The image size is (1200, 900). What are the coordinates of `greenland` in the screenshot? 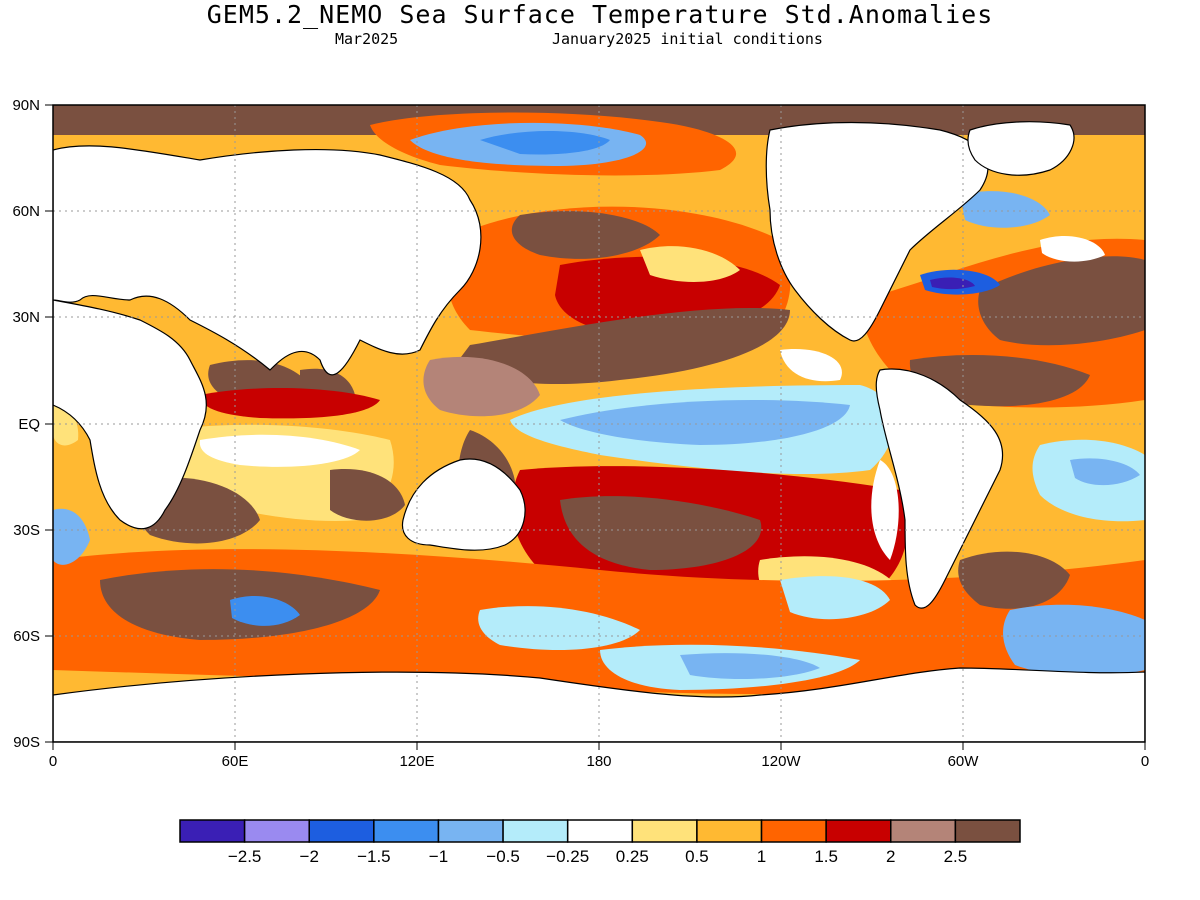 It's located at (1021, 148).